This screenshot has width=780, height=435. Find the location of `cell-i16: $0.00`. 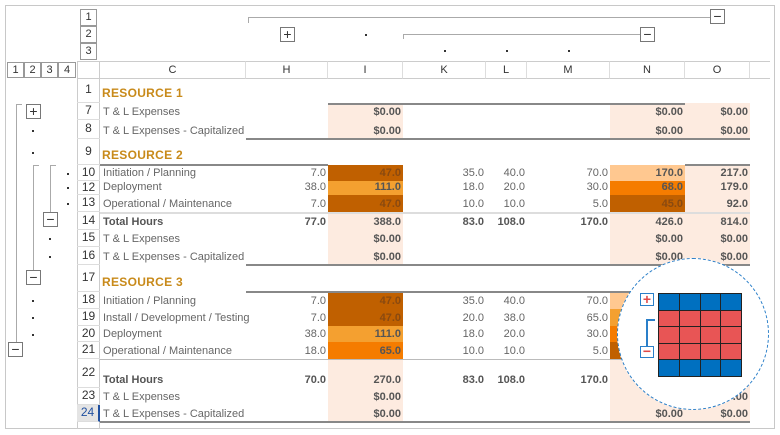

cell-i16: $0.00 is located at coordinates (387, 257).